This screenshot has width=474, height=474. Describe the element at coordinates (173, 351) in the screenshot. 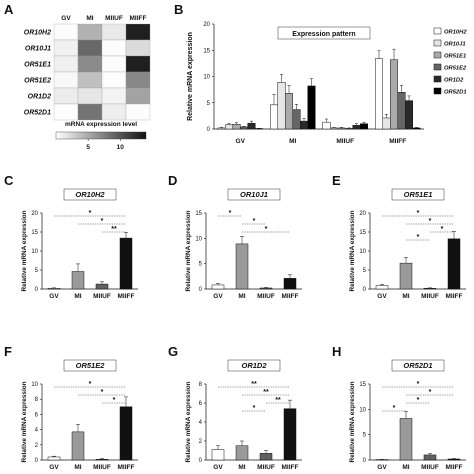

I see `panel-label-g: G` at that location.